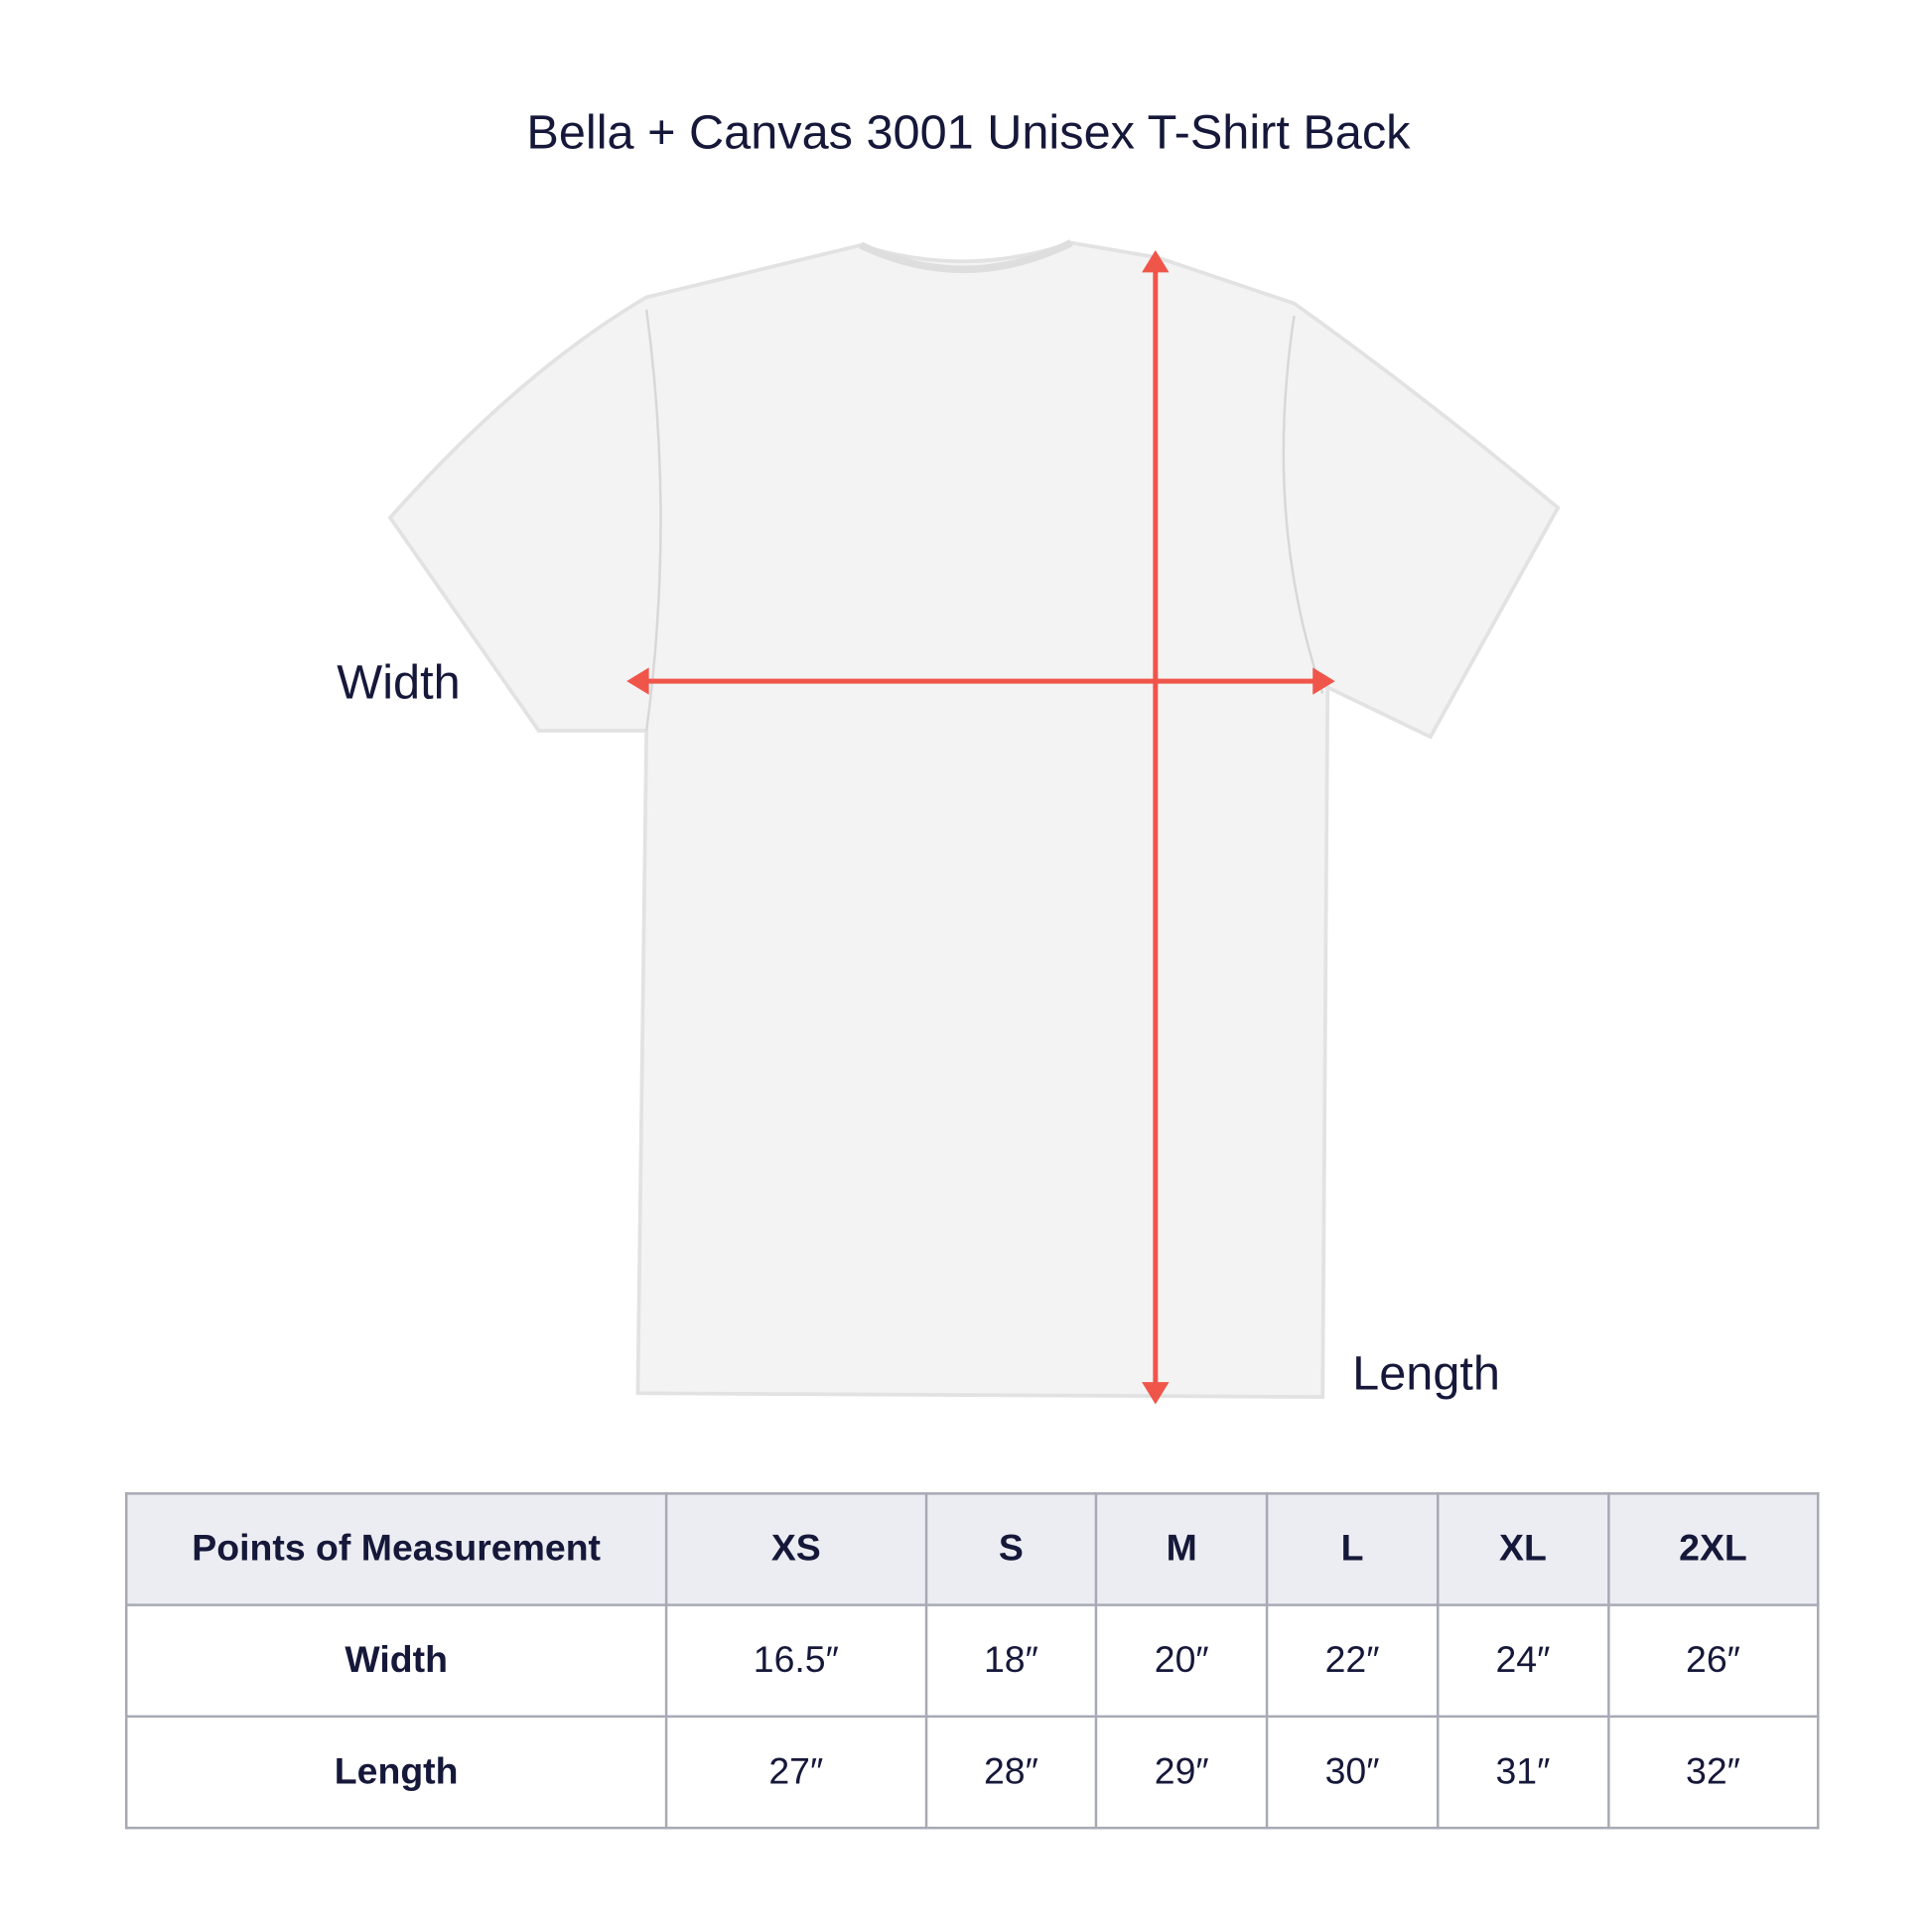  What do you see at coordinates (1156, 827) in the screenshot?
I see `length-arrow` at bounding box center [1156, 827].